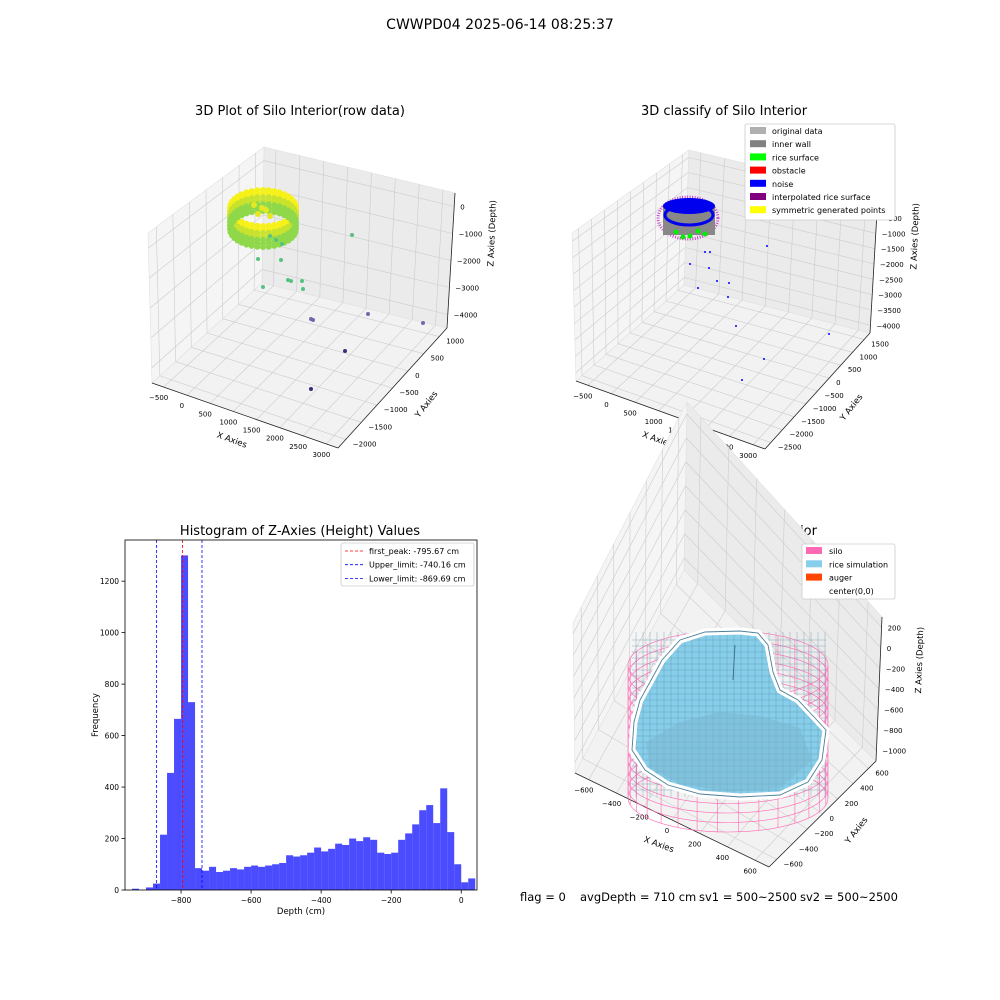  What do you see at coordinates (694, 844) in the screenshot?
I see `simulation-x-tick-label: 200` at bounding box center [694, 844].